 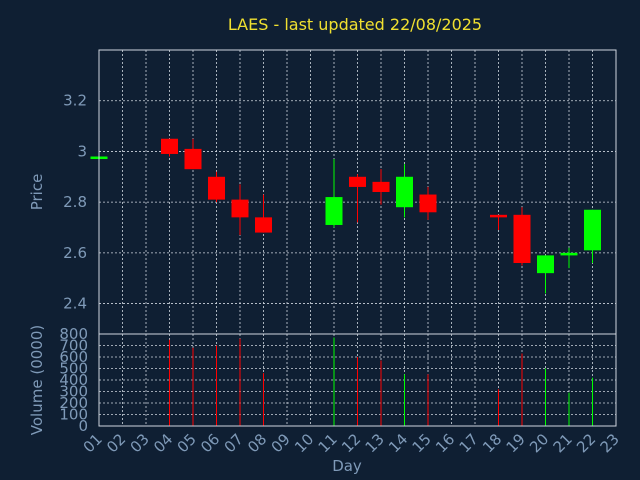 What do you see at coordinates (75, 101) in the screenshot?
I see `price-tick-label: 3.2` at bounding box center [75, 101].